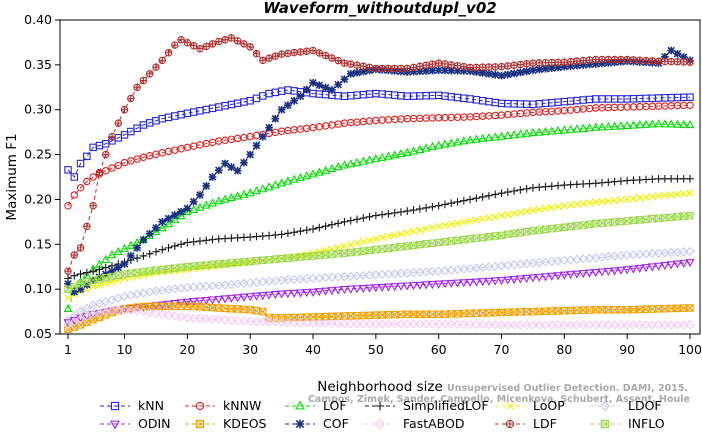 Image resolution: width=702 pixels, height=434 pixels. What do you see at coordinates (690, 308) in the screenshot?
I see `data-point-kdeos` at bounding box center [690, 308].